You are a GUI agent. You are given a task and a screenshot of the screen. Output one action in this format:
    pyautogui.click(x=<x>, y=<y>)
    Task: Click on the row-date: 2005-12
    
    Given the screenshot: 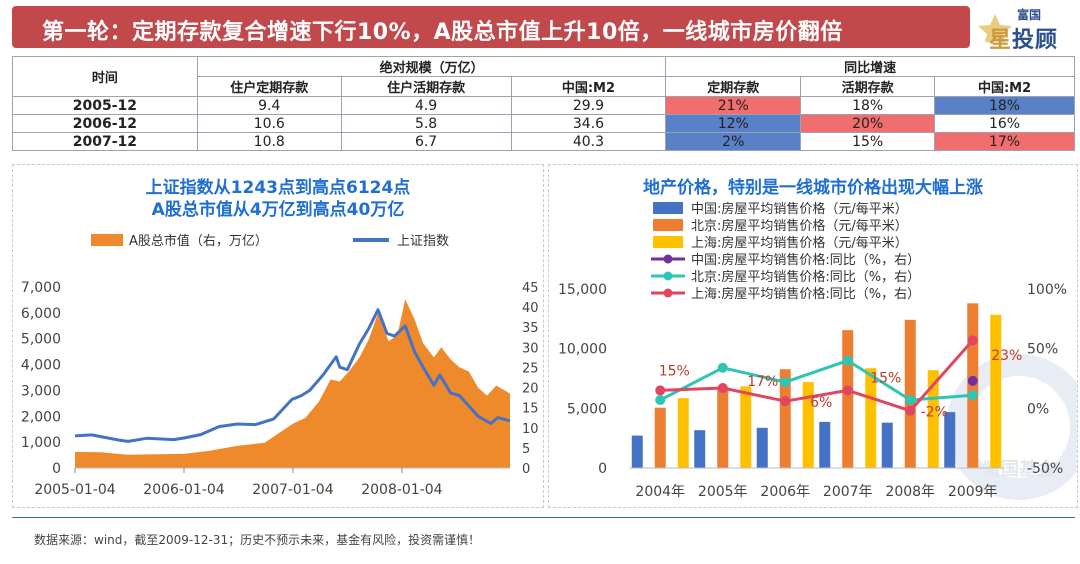 What is the action you would take?
    pyautogui.click(x=105, y=105)
    